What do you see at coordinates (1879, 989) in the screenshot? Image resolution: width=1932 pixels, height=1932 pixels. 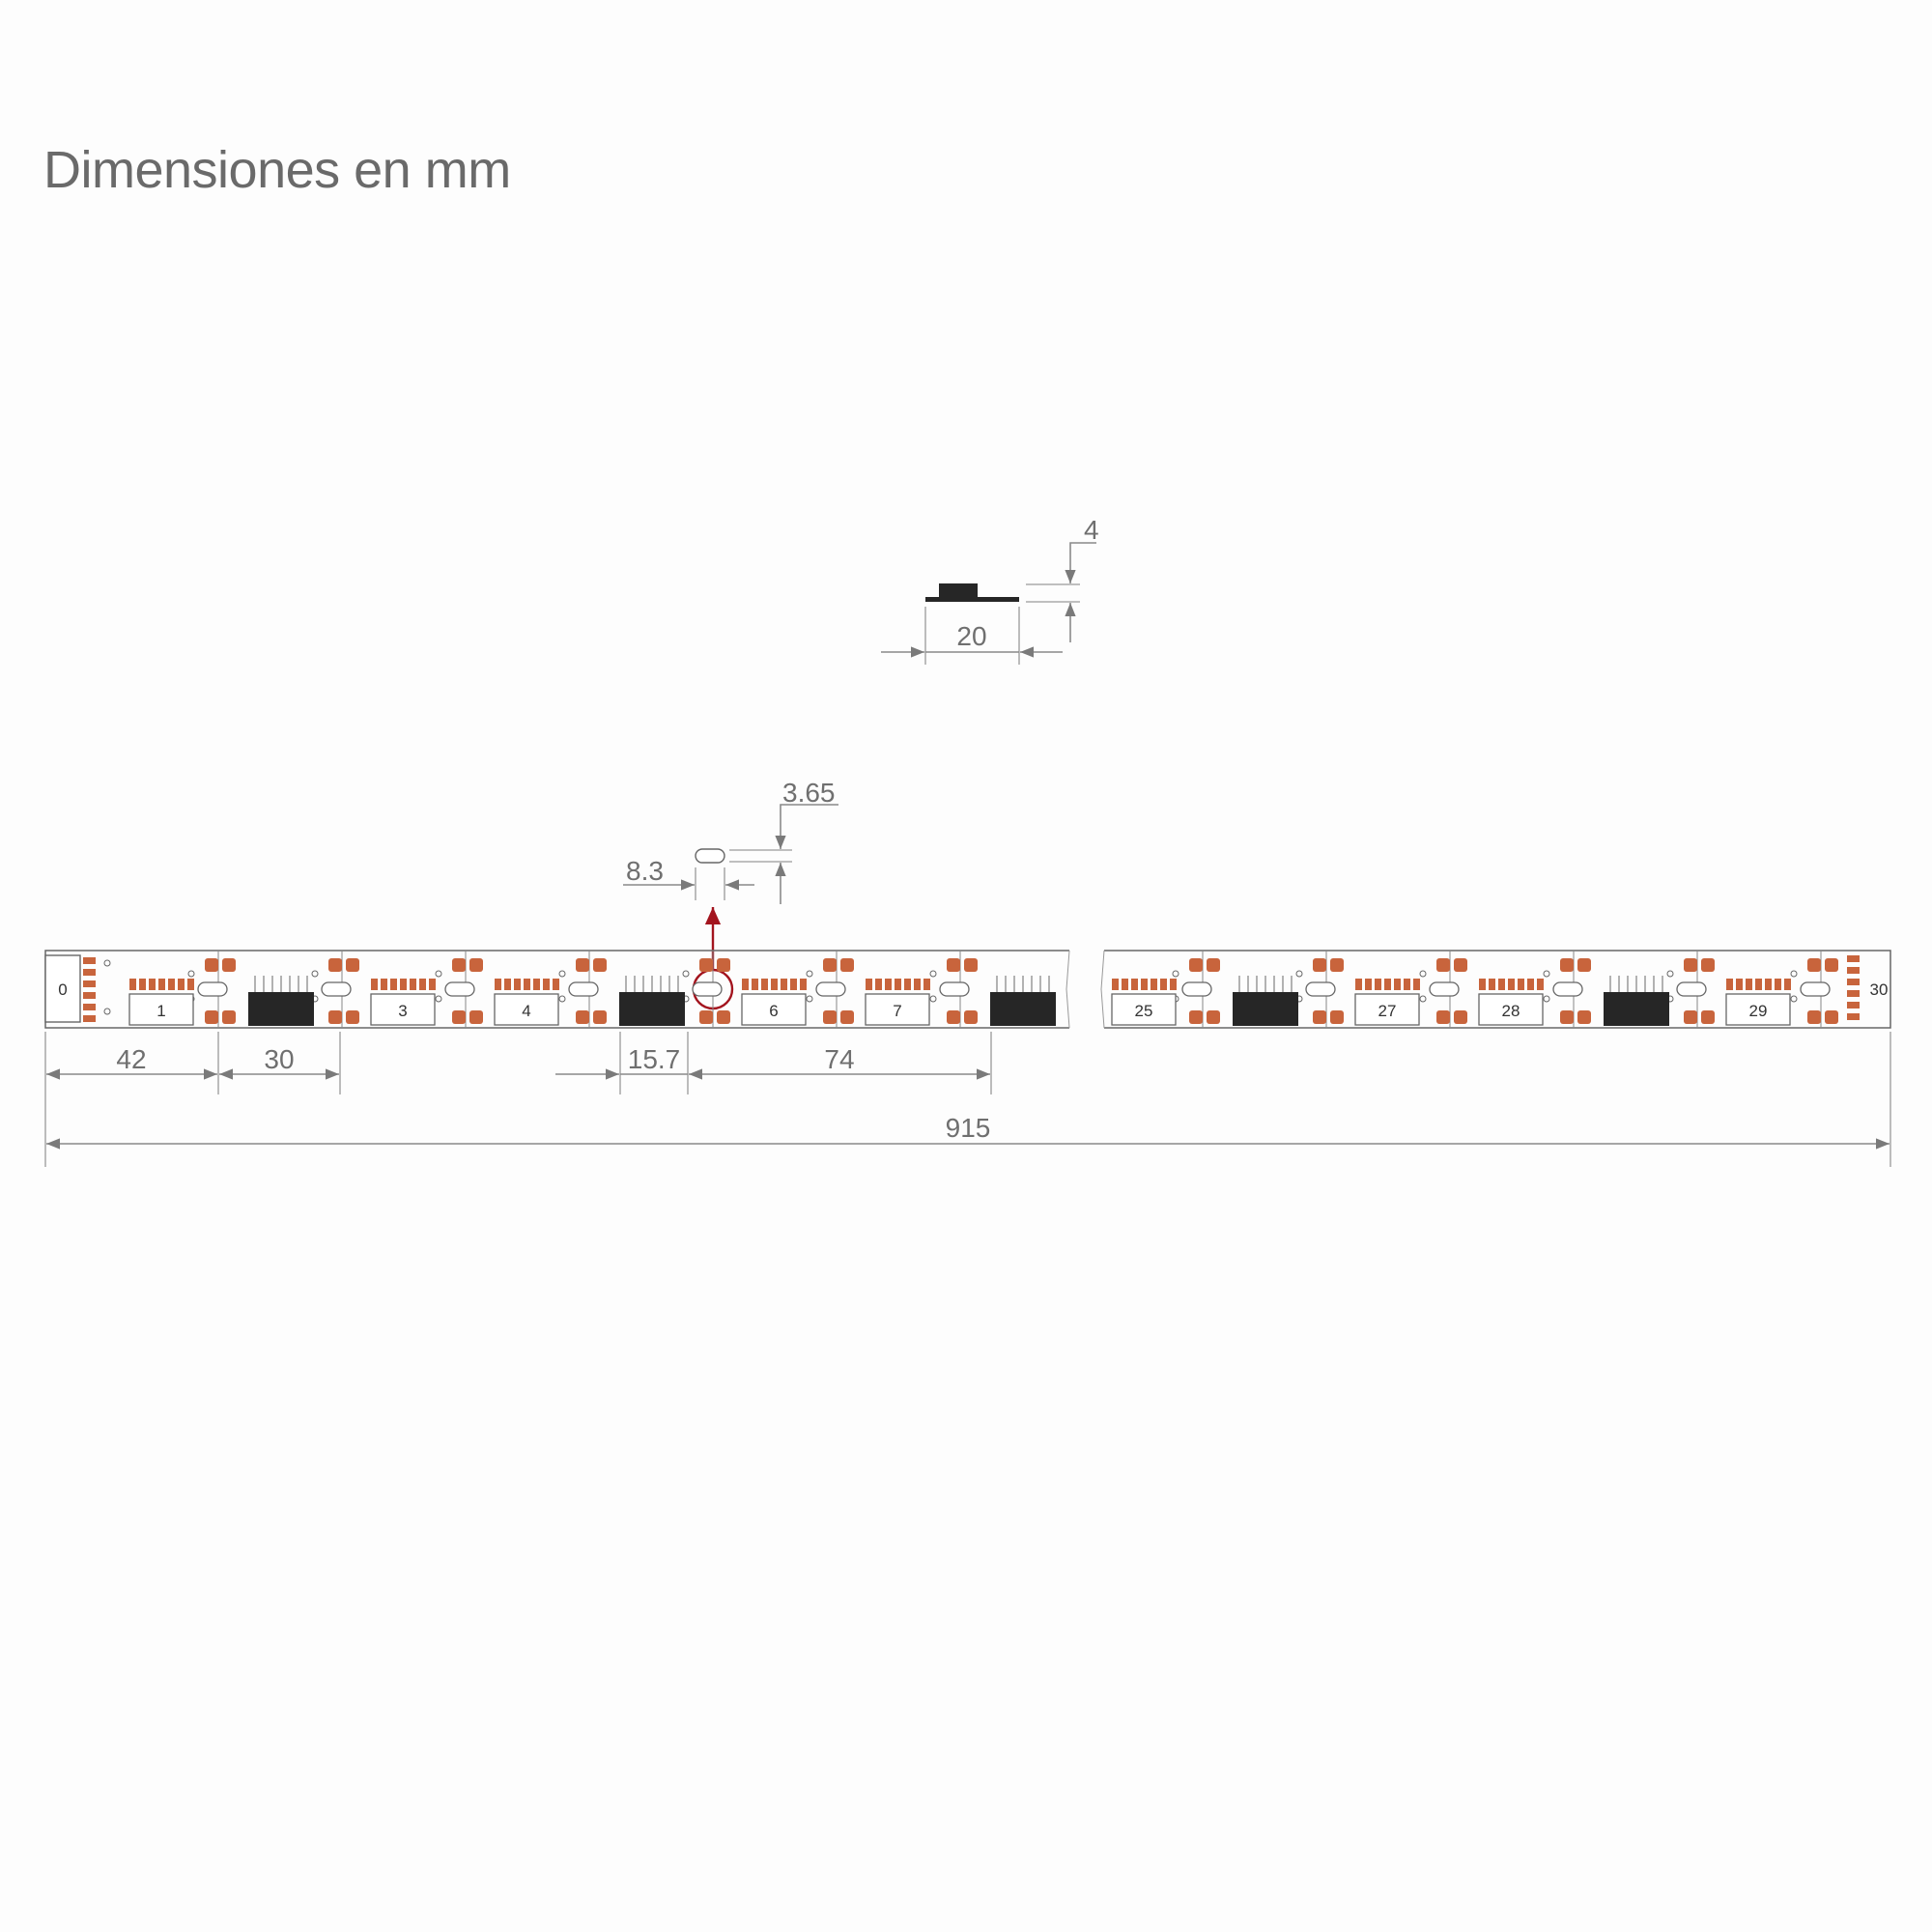 I see `strip-end-label: 30` at bounding box center [1879, 989].